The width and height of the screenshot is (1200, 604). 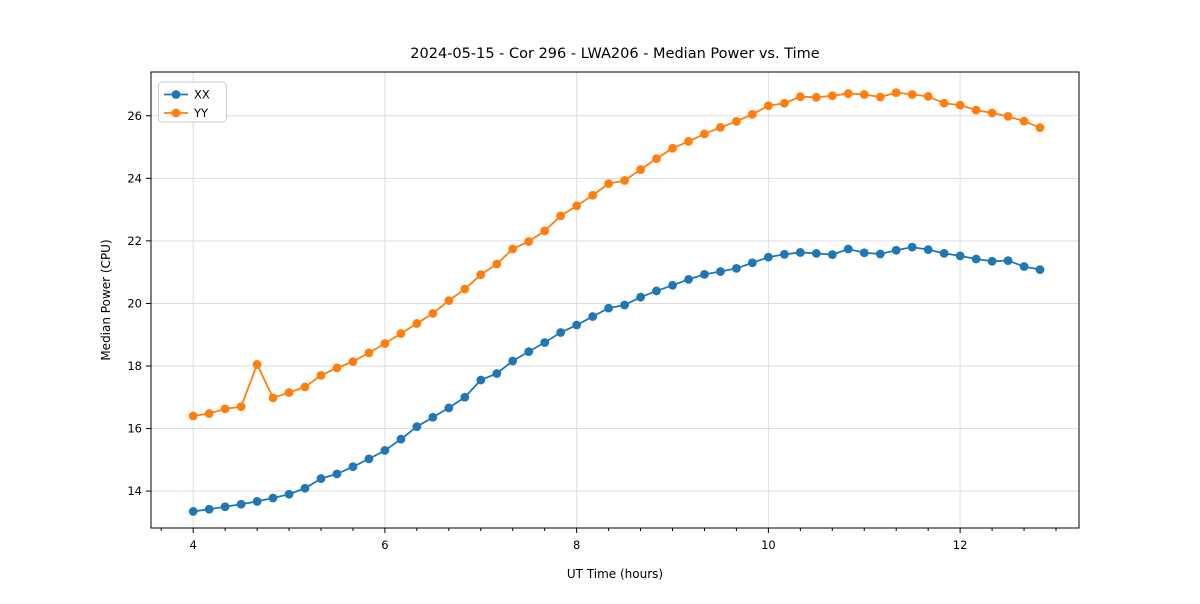 I want to click on x-tick-label: 10, so click(x=768, y=545).